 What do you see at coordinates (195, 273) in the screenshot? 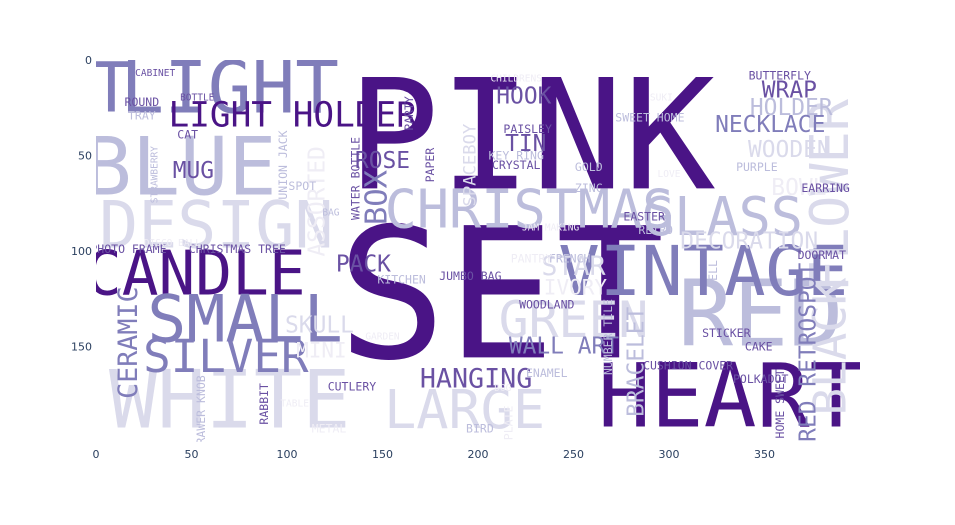
I see `word-candle: CANDLE` at bounding box center [195, 273].